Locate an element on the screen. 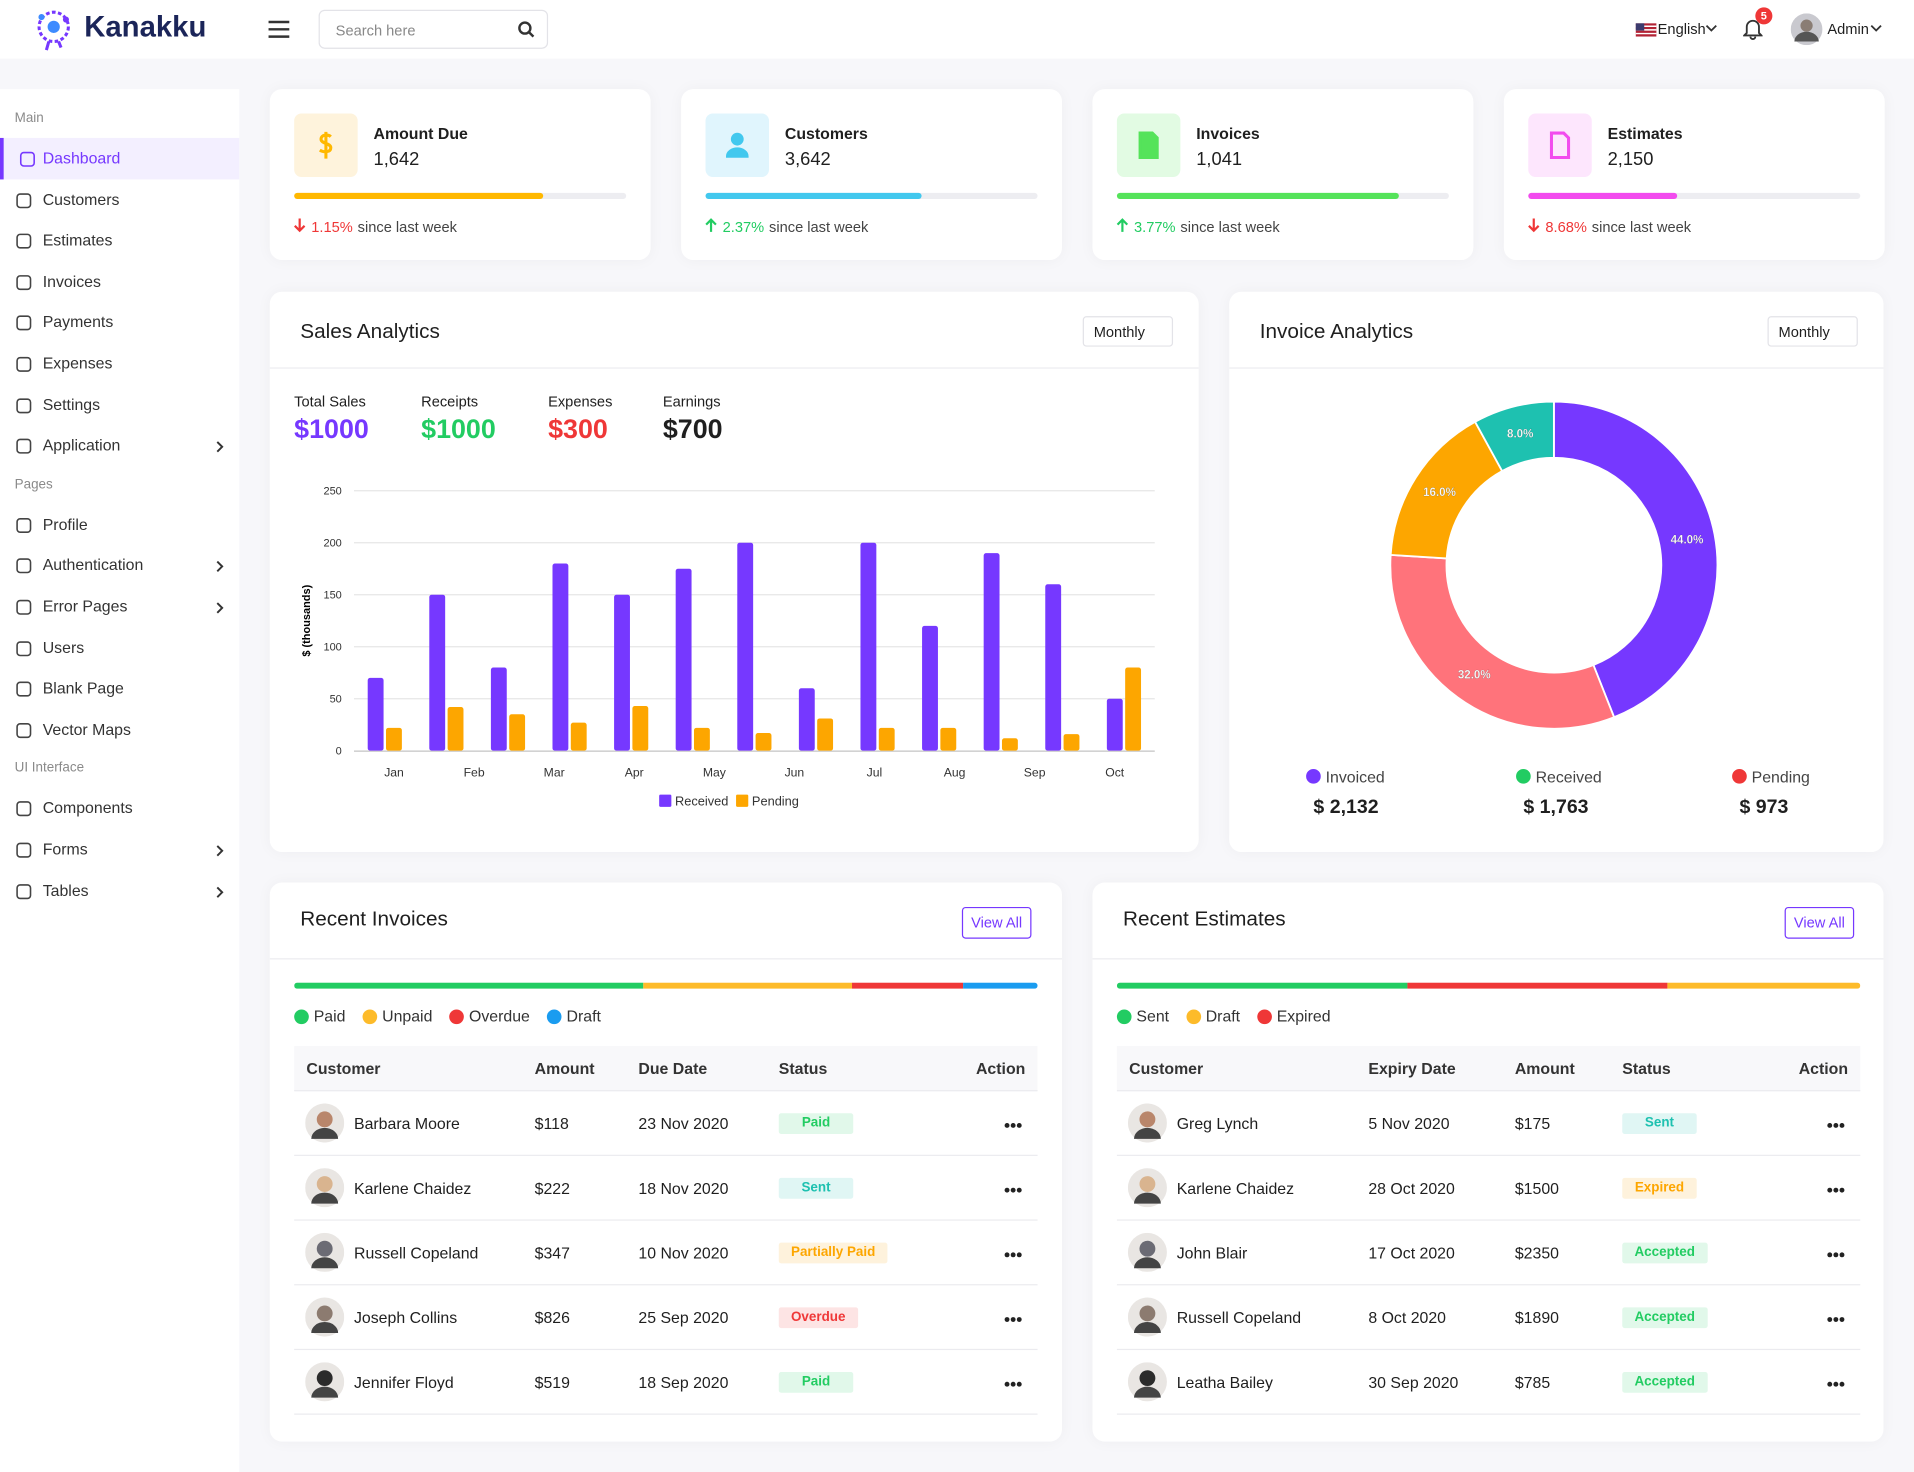  table-cell: Sent is located at coordinates (864, 1188).